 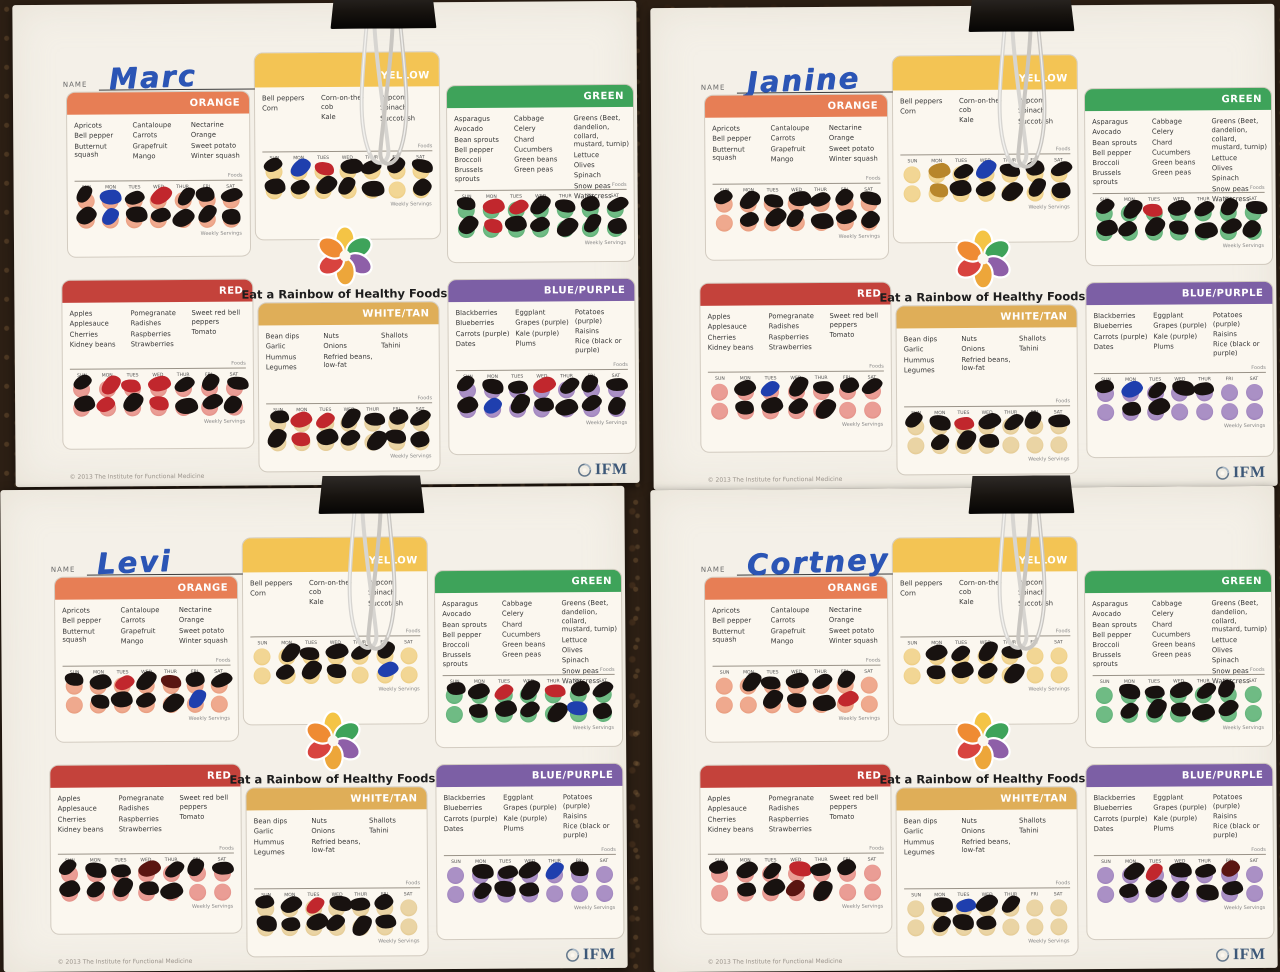 I want to click on food-item: Sweet red bell peppers, so click(x=216, y=317).